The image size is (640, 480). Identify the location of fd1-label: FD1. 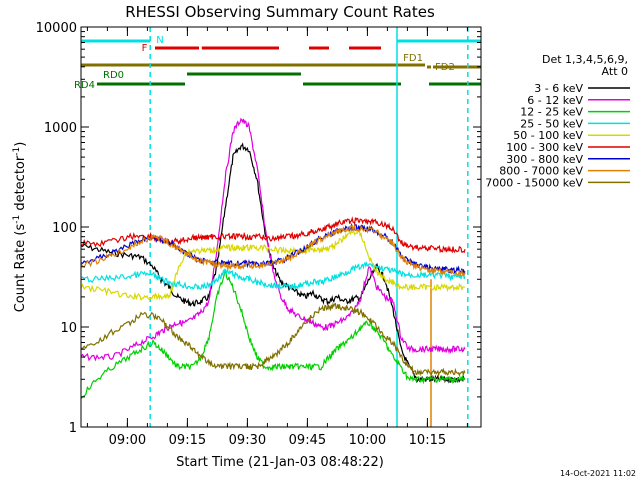
(413, 58).